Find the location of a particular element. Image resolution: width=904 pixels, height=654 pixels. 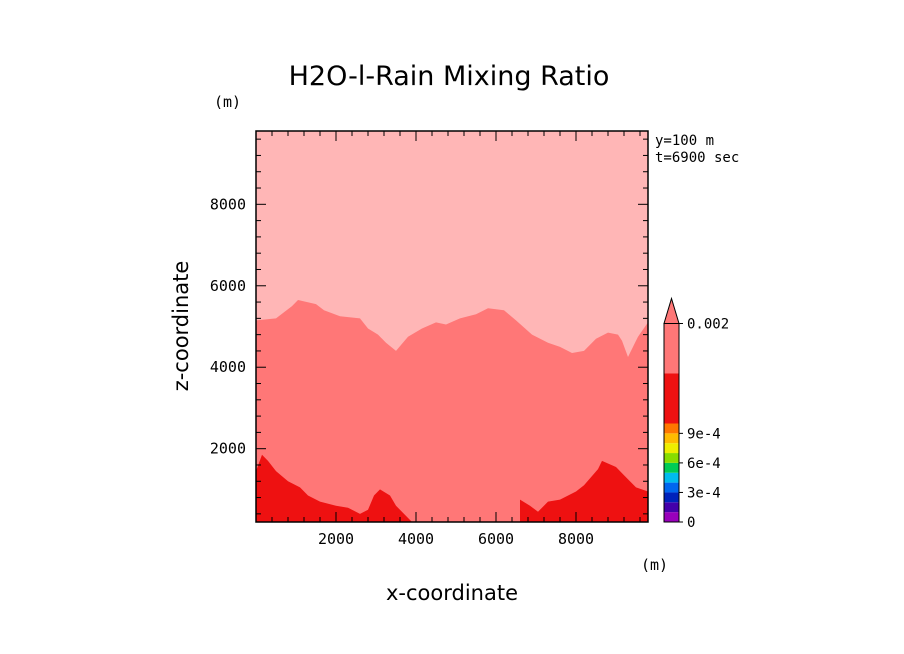

contour-fill-middle-region is located at coordinates (452, 411).